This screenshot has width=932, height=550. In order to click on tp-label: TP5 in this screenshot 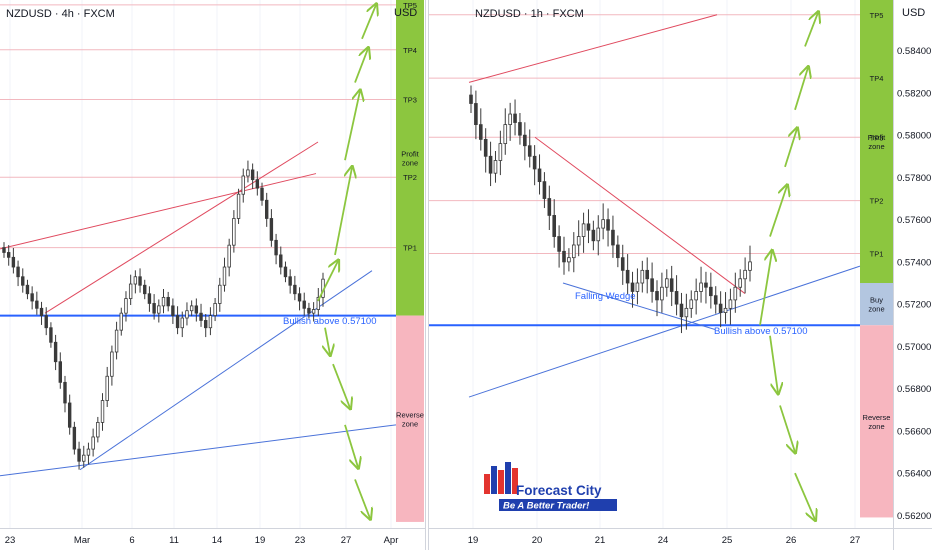, I will do `click(410, 5)`.